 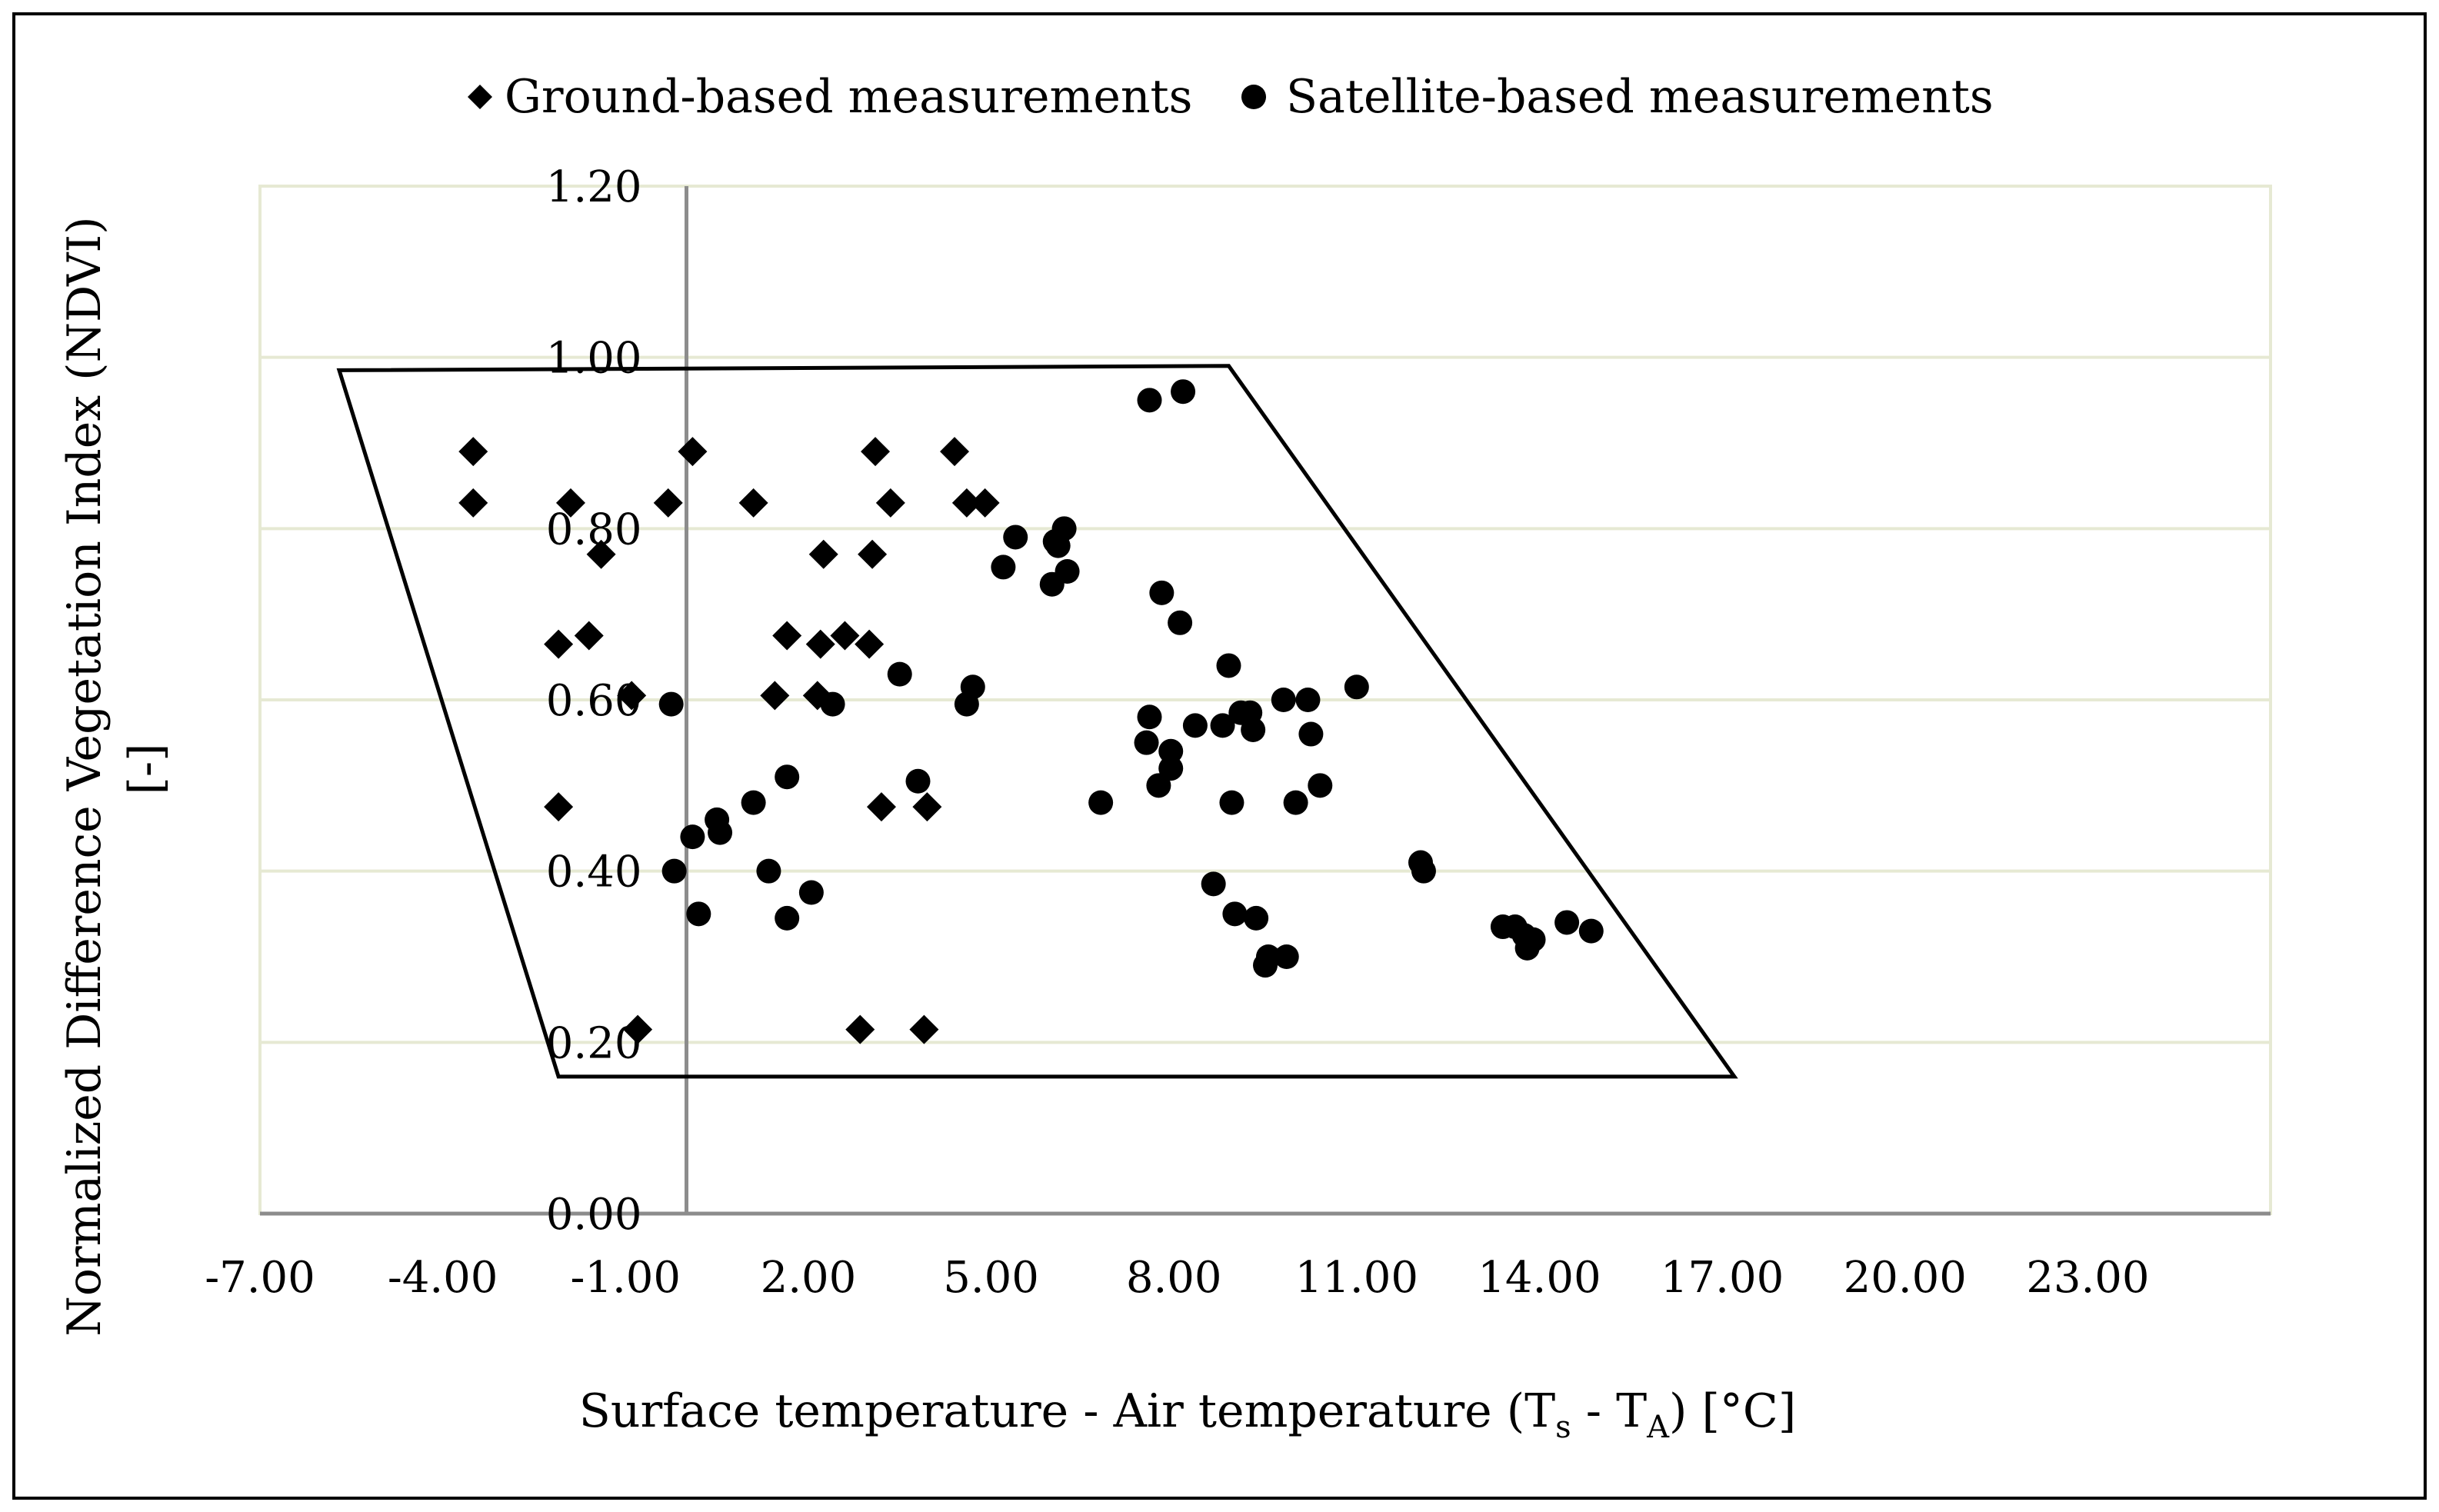 I want to click on legend-circle-marker, so click(x=1253, y=97).